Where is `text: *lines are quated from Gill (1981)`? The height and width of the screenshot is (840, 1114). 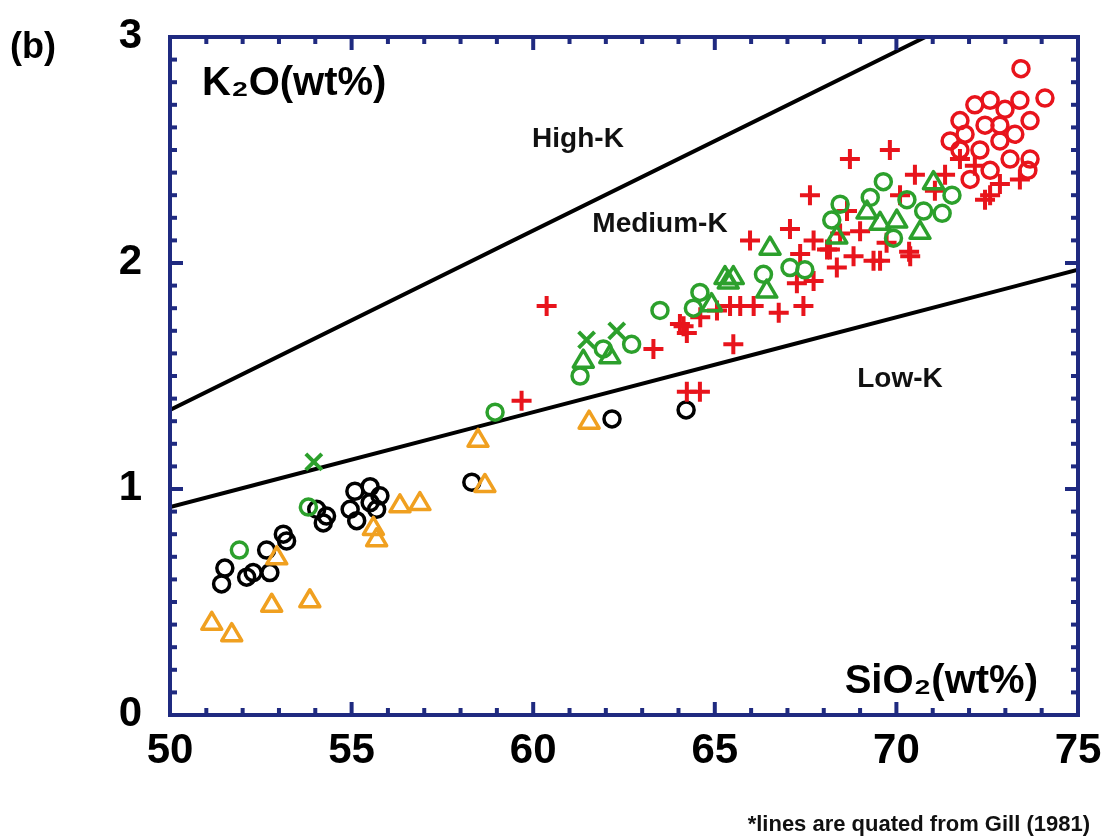 text: *lines are quated from Gill (1981) is located at coordinates (918, 823).